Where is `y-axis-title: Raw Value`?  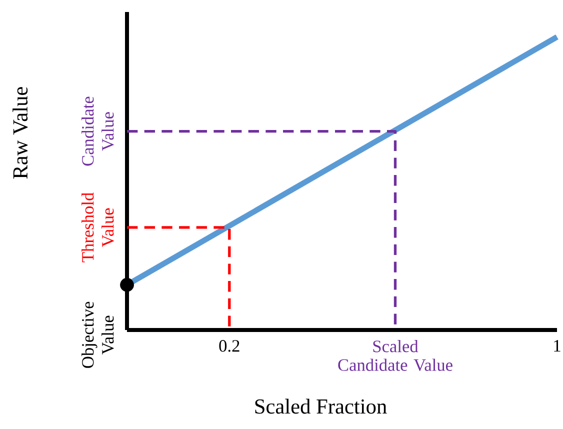 y-axis-title: Raw Value is located at coordinates (20, 133).